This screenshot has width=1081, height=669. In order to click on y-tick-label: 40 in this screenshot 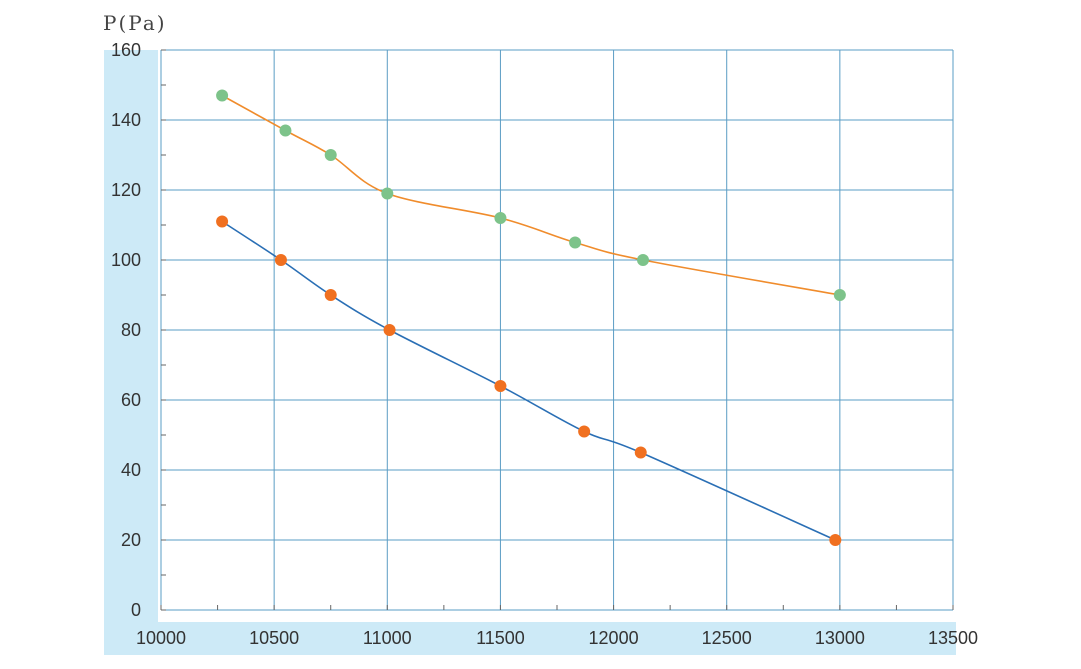, I will do `click(131, 470)`.